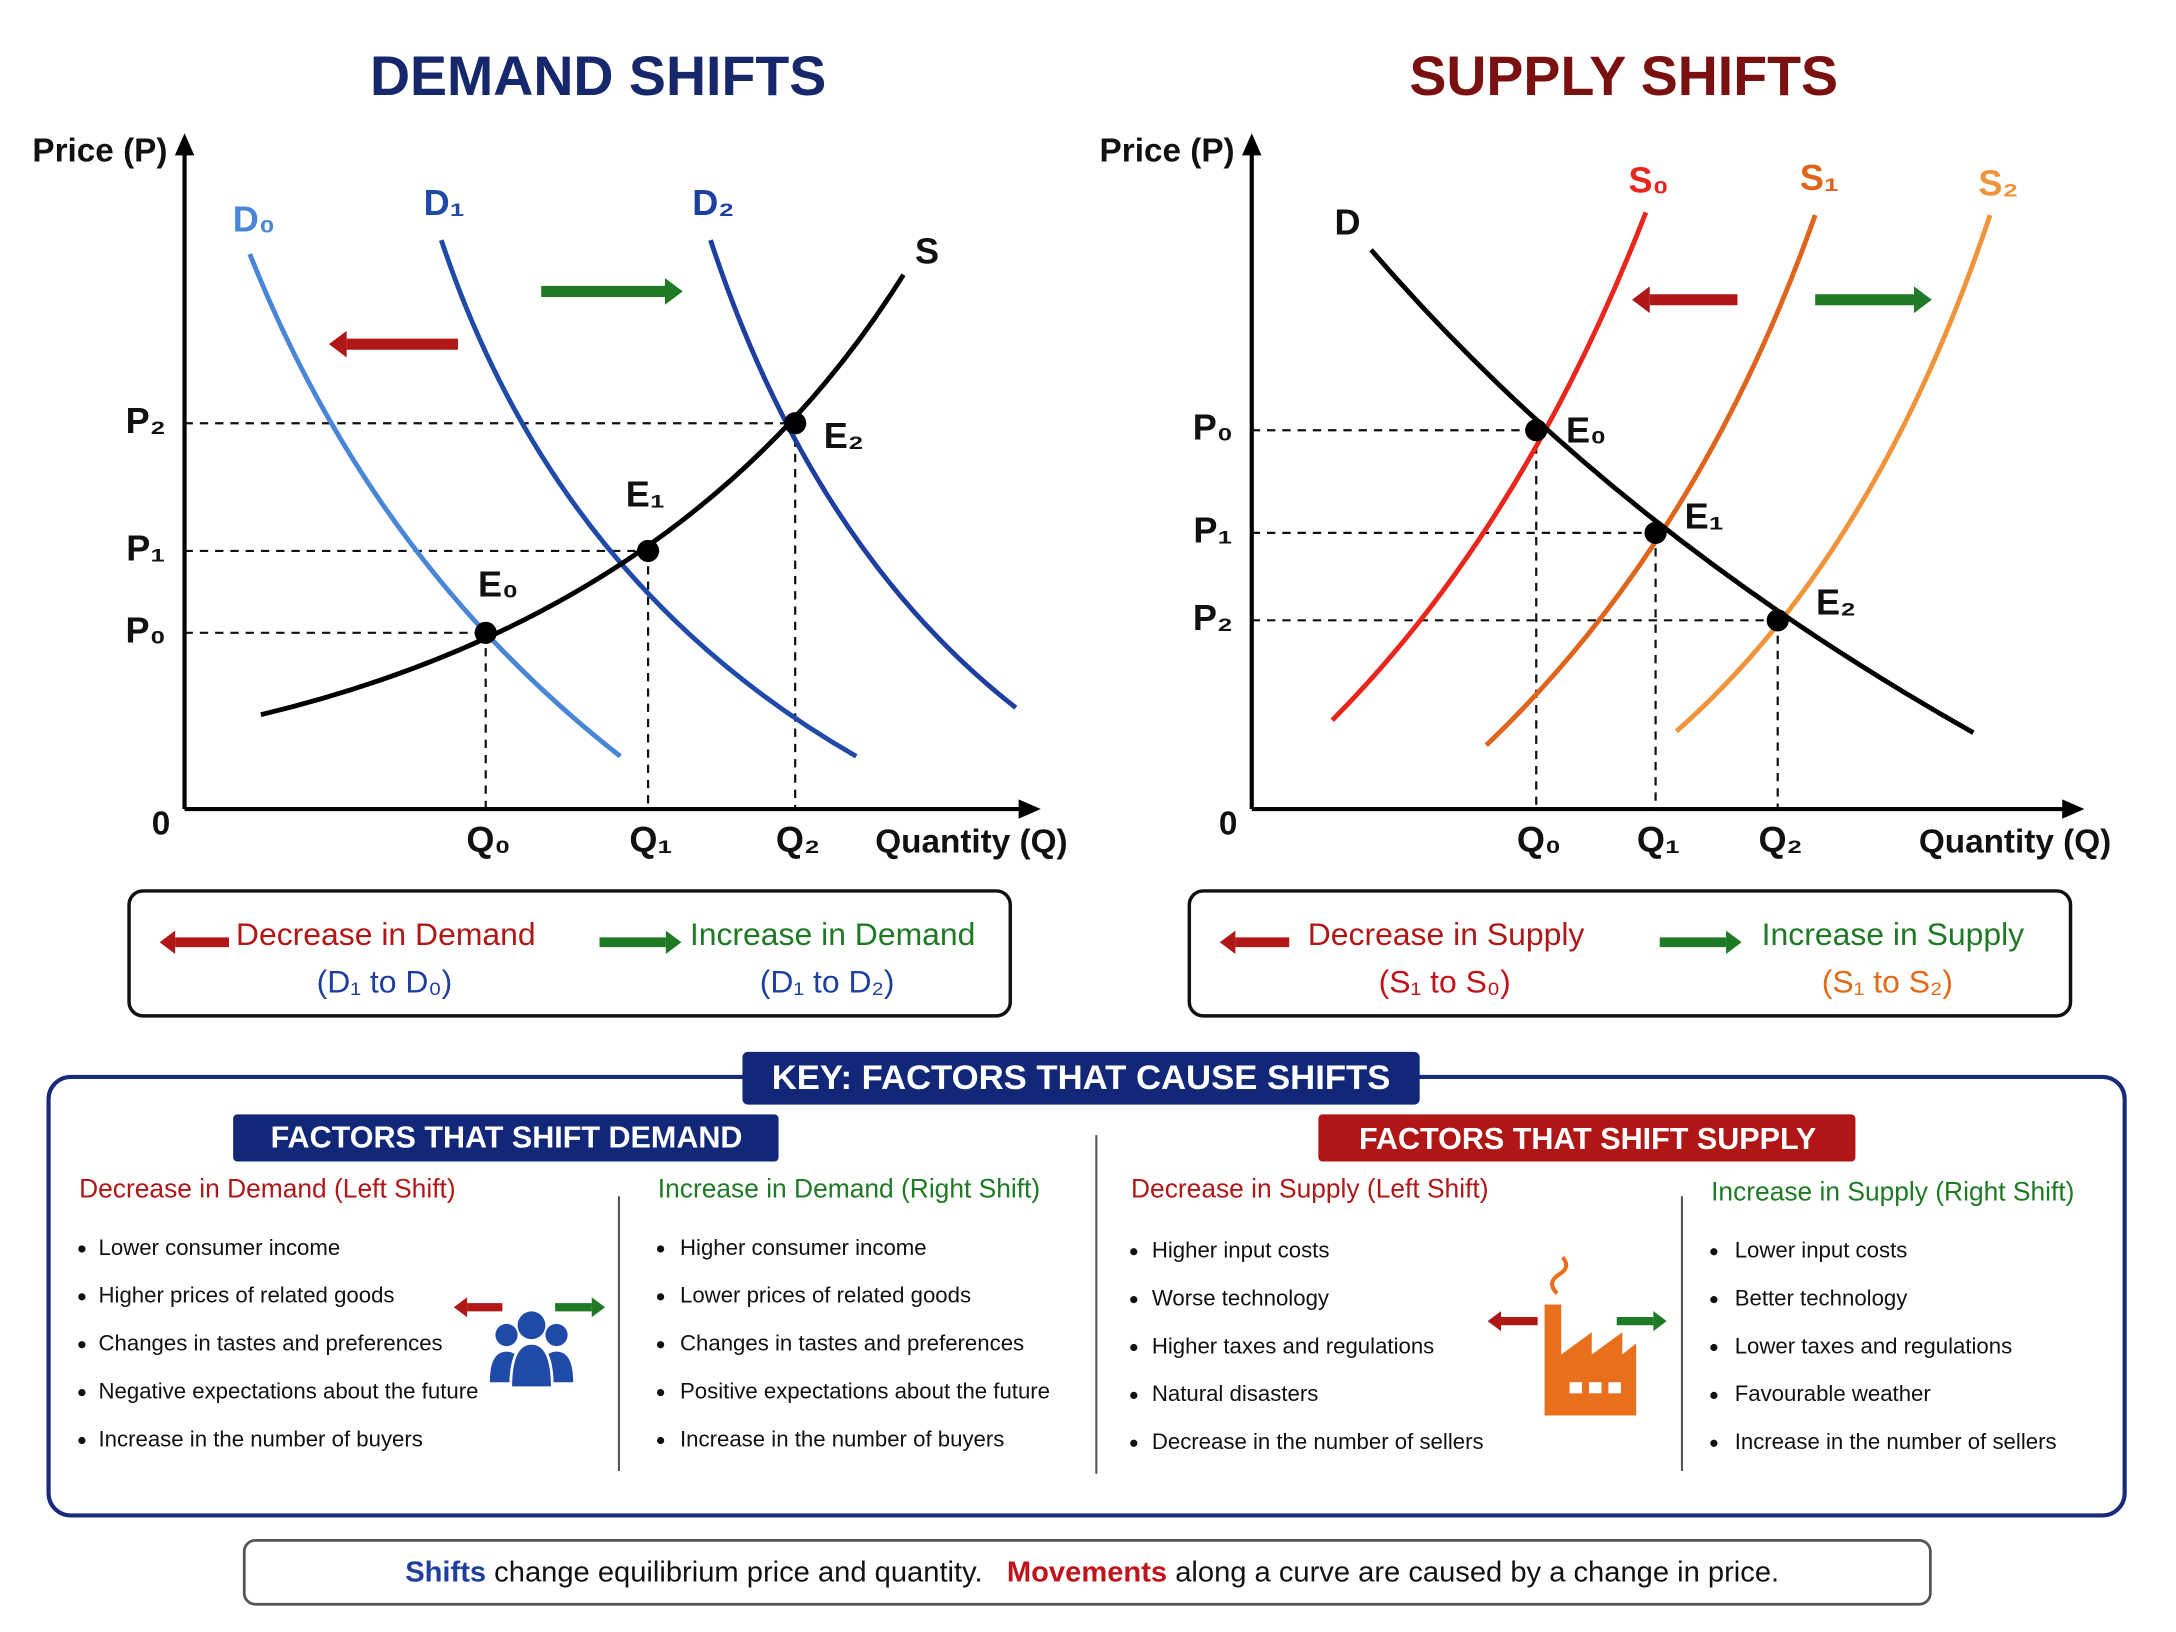  I want to click on equilibrium-label: E₂, so click(844, 435).